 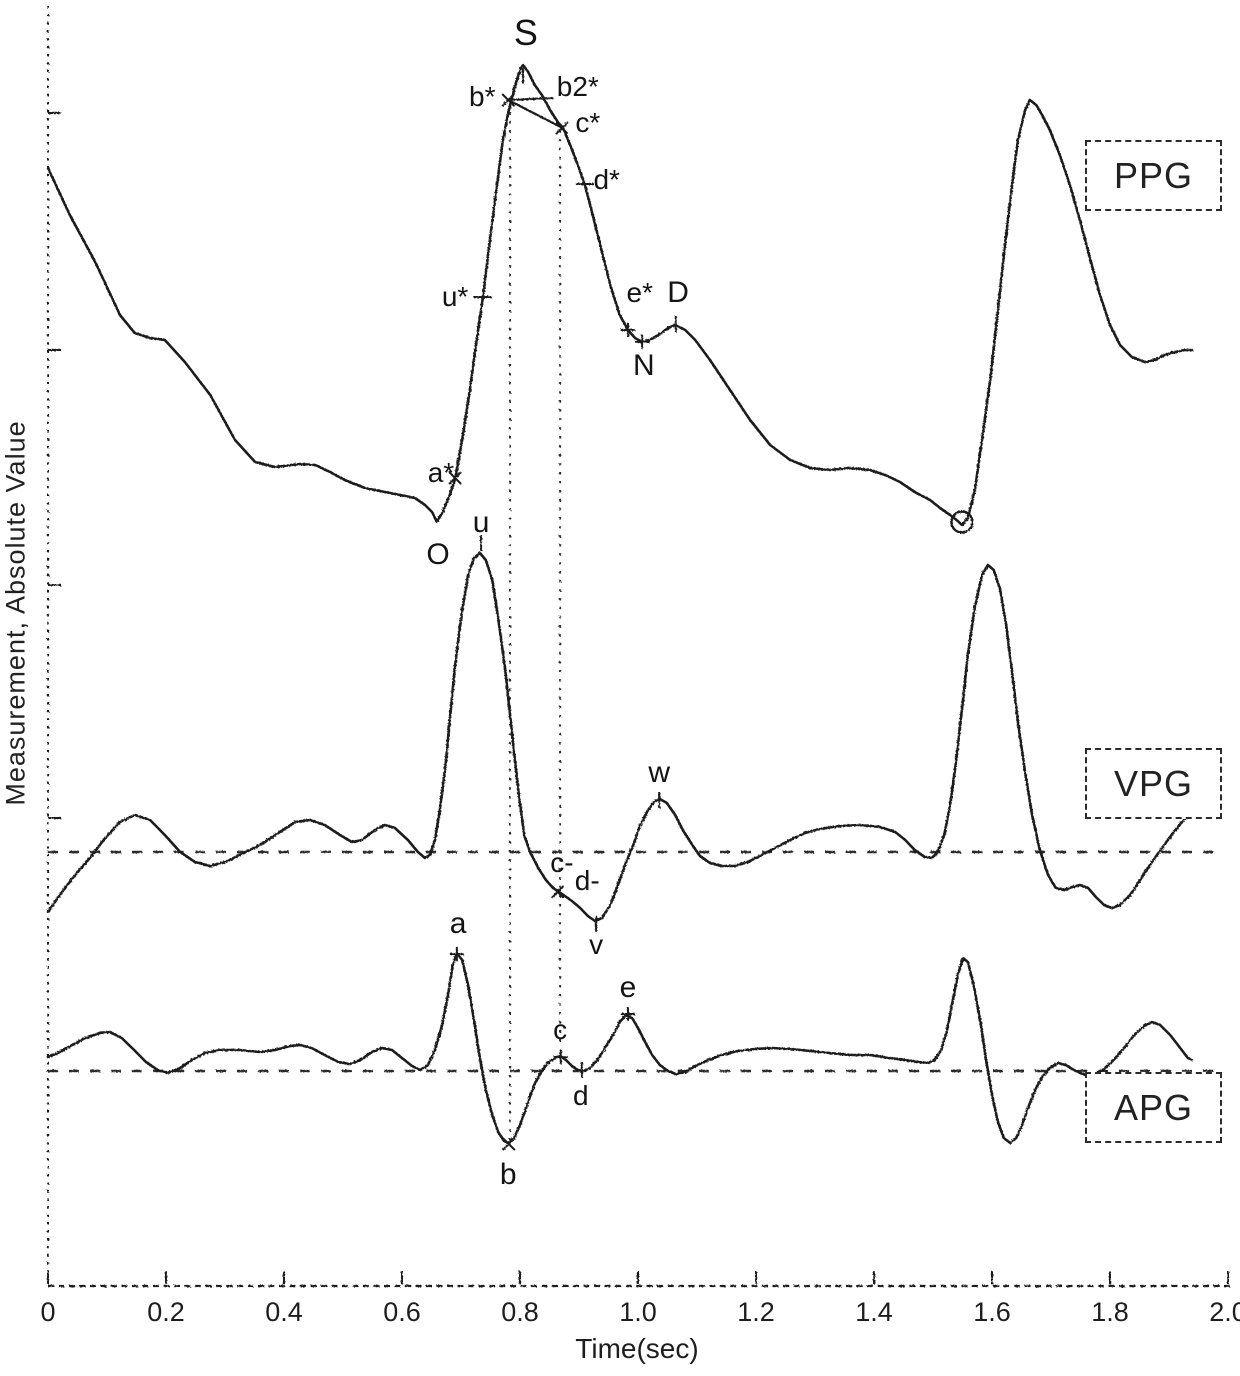 I want to click on x-axis-label: Time(sec), so click(x=637, y=1348).